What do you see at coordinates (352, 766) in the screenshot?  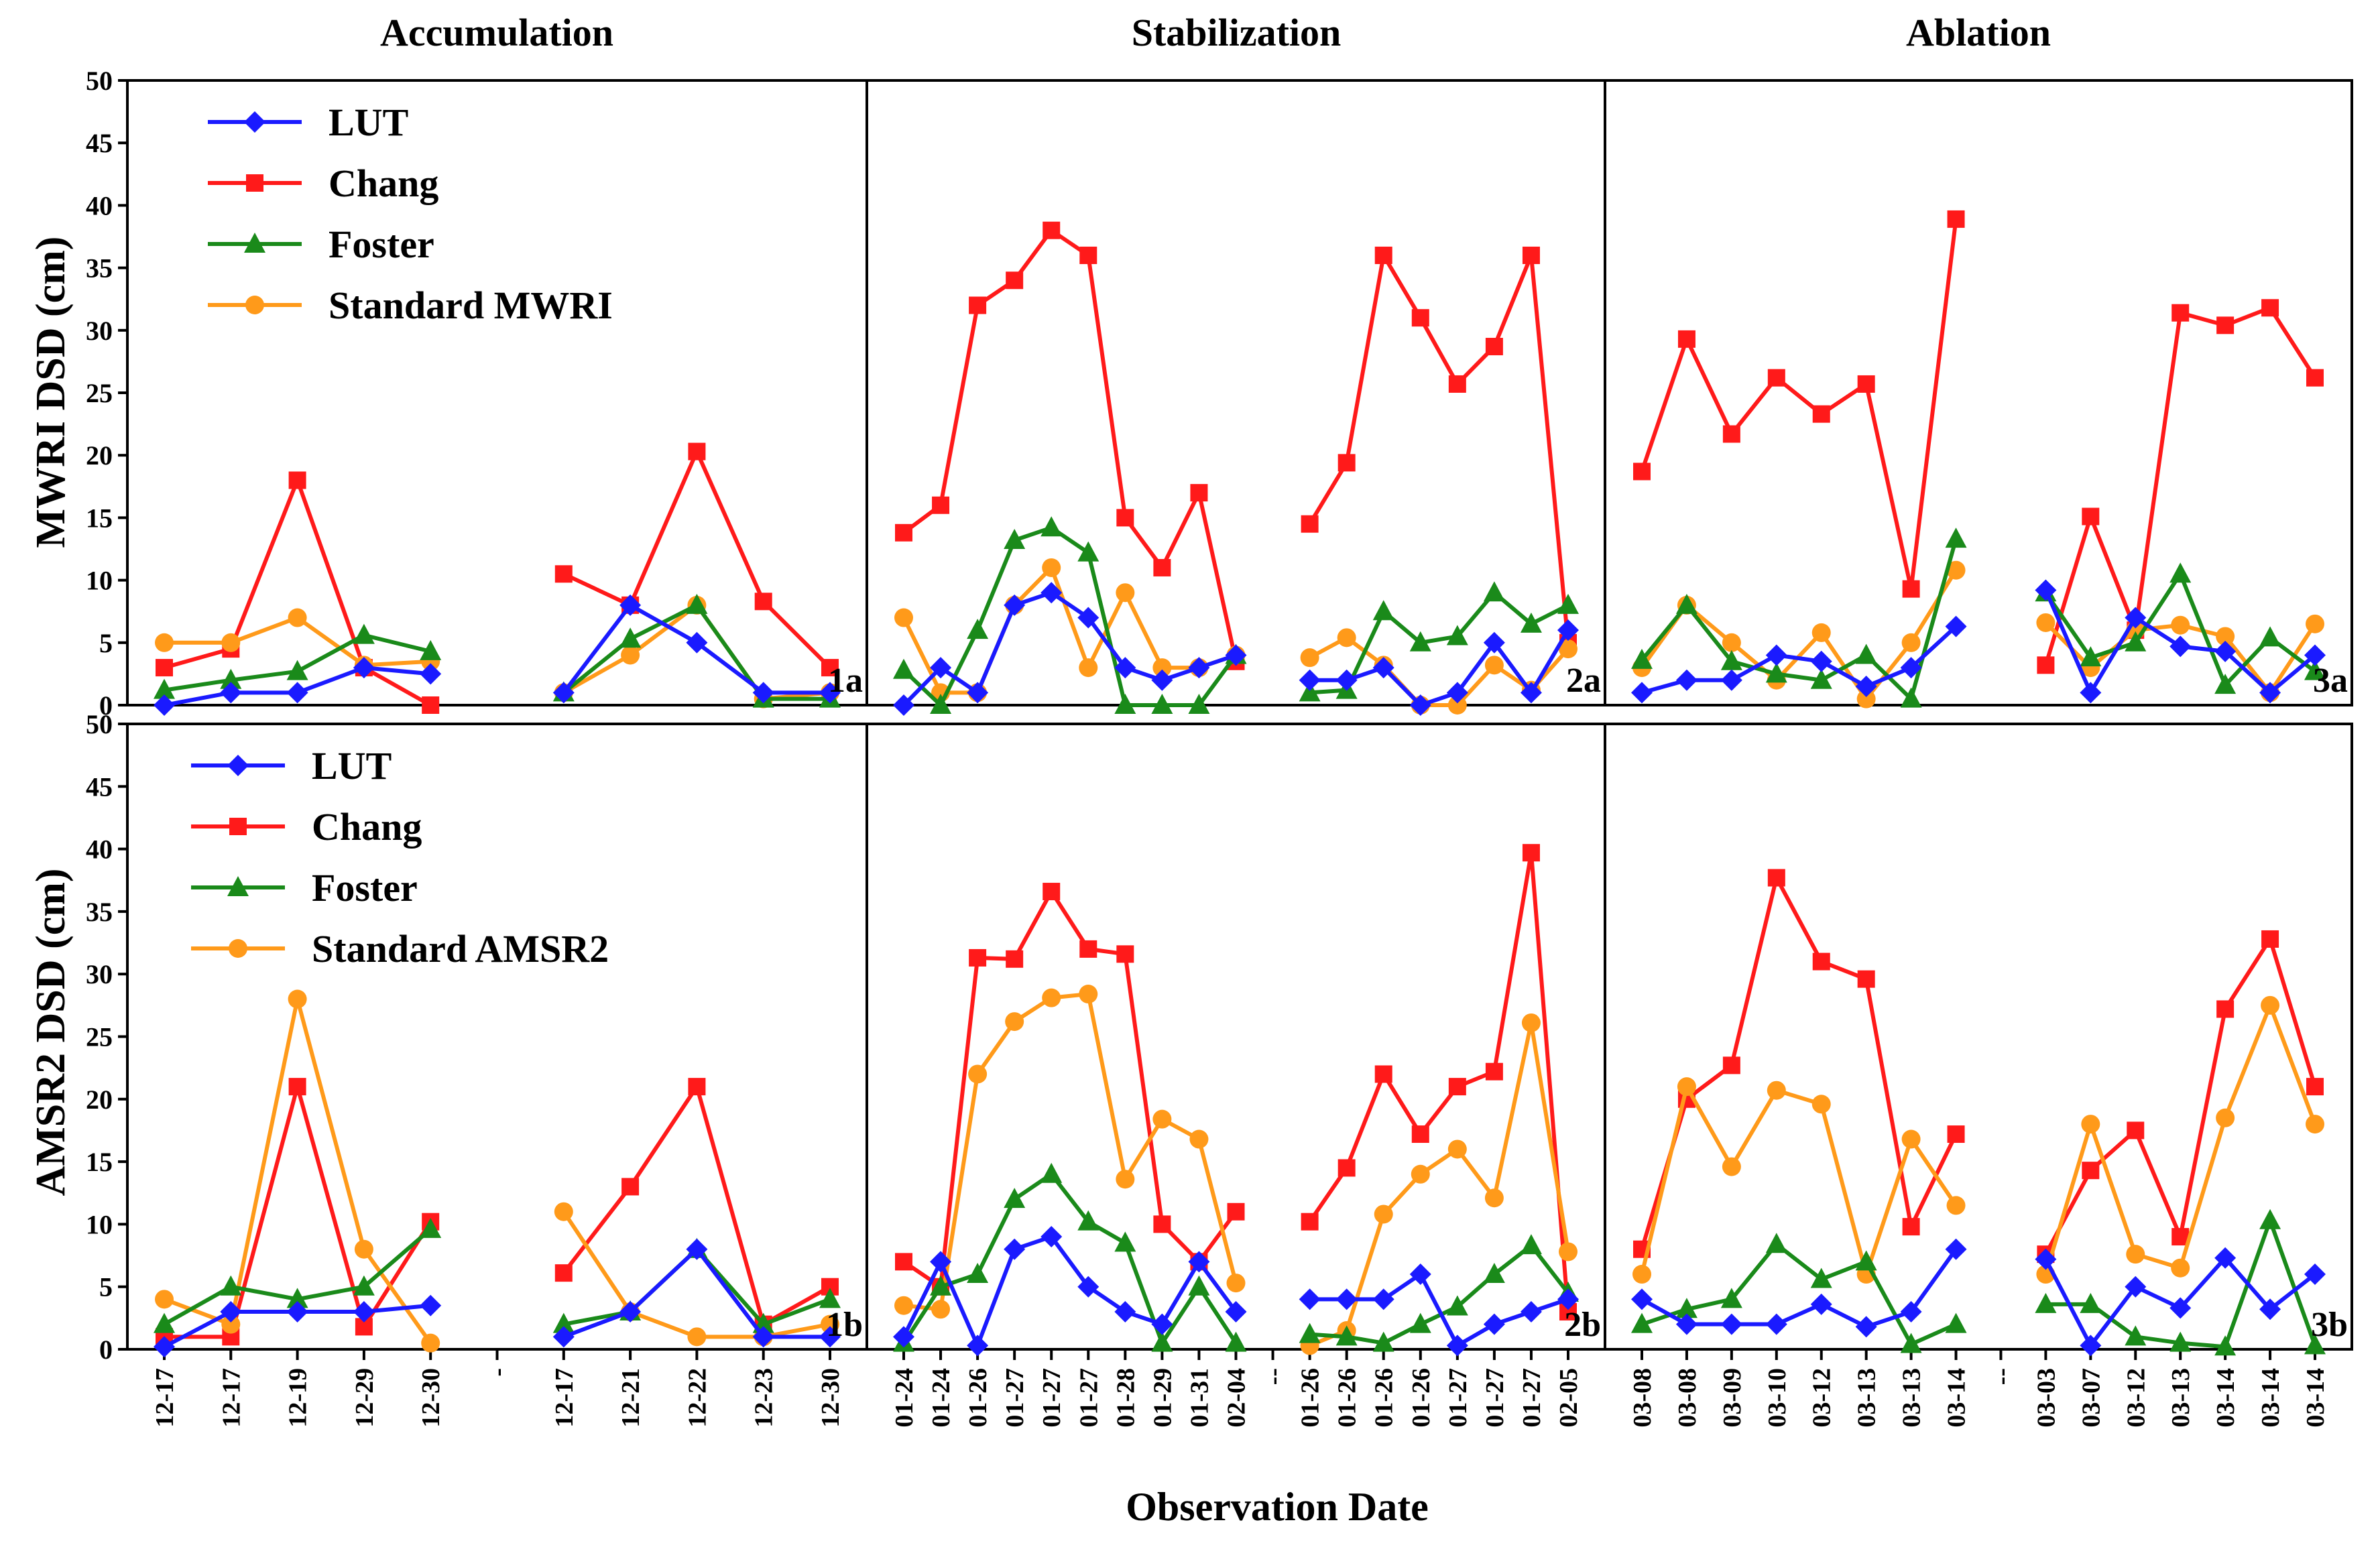 I see `legend-label: LUT` at bounding box center [352, 766].